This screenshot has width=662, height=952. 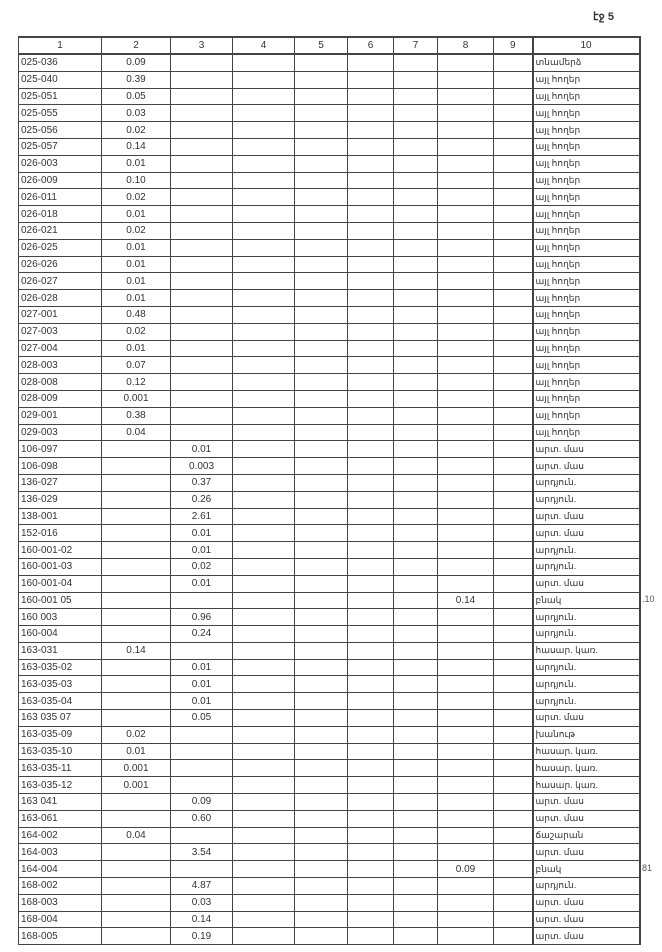 What do you see at coordinates (60, 902) in the screenshot?
I see `parcel-code-cell: 168-003` at bounding box center [60, 902].